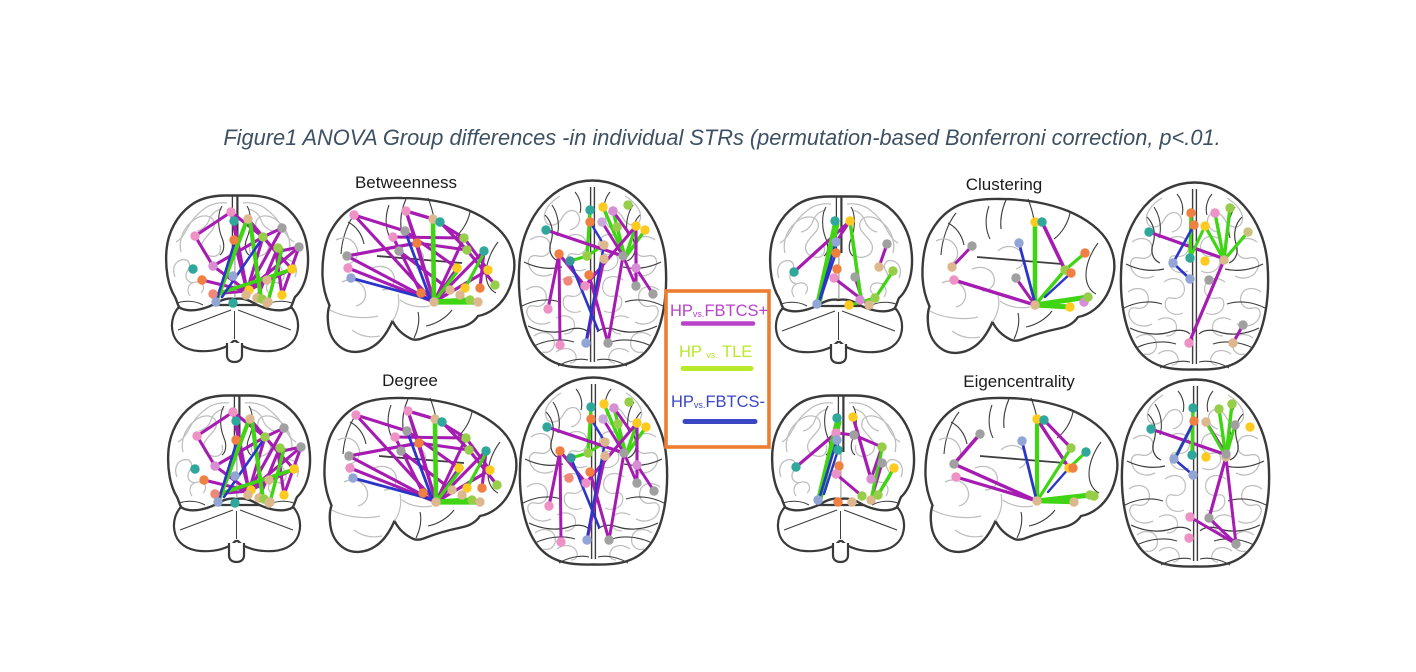 The image size is (1416, 672). Describe the element at coordinates (718, 402) in the screenshot. I see `svg-text: HPvs.FBTCS-` at that location.